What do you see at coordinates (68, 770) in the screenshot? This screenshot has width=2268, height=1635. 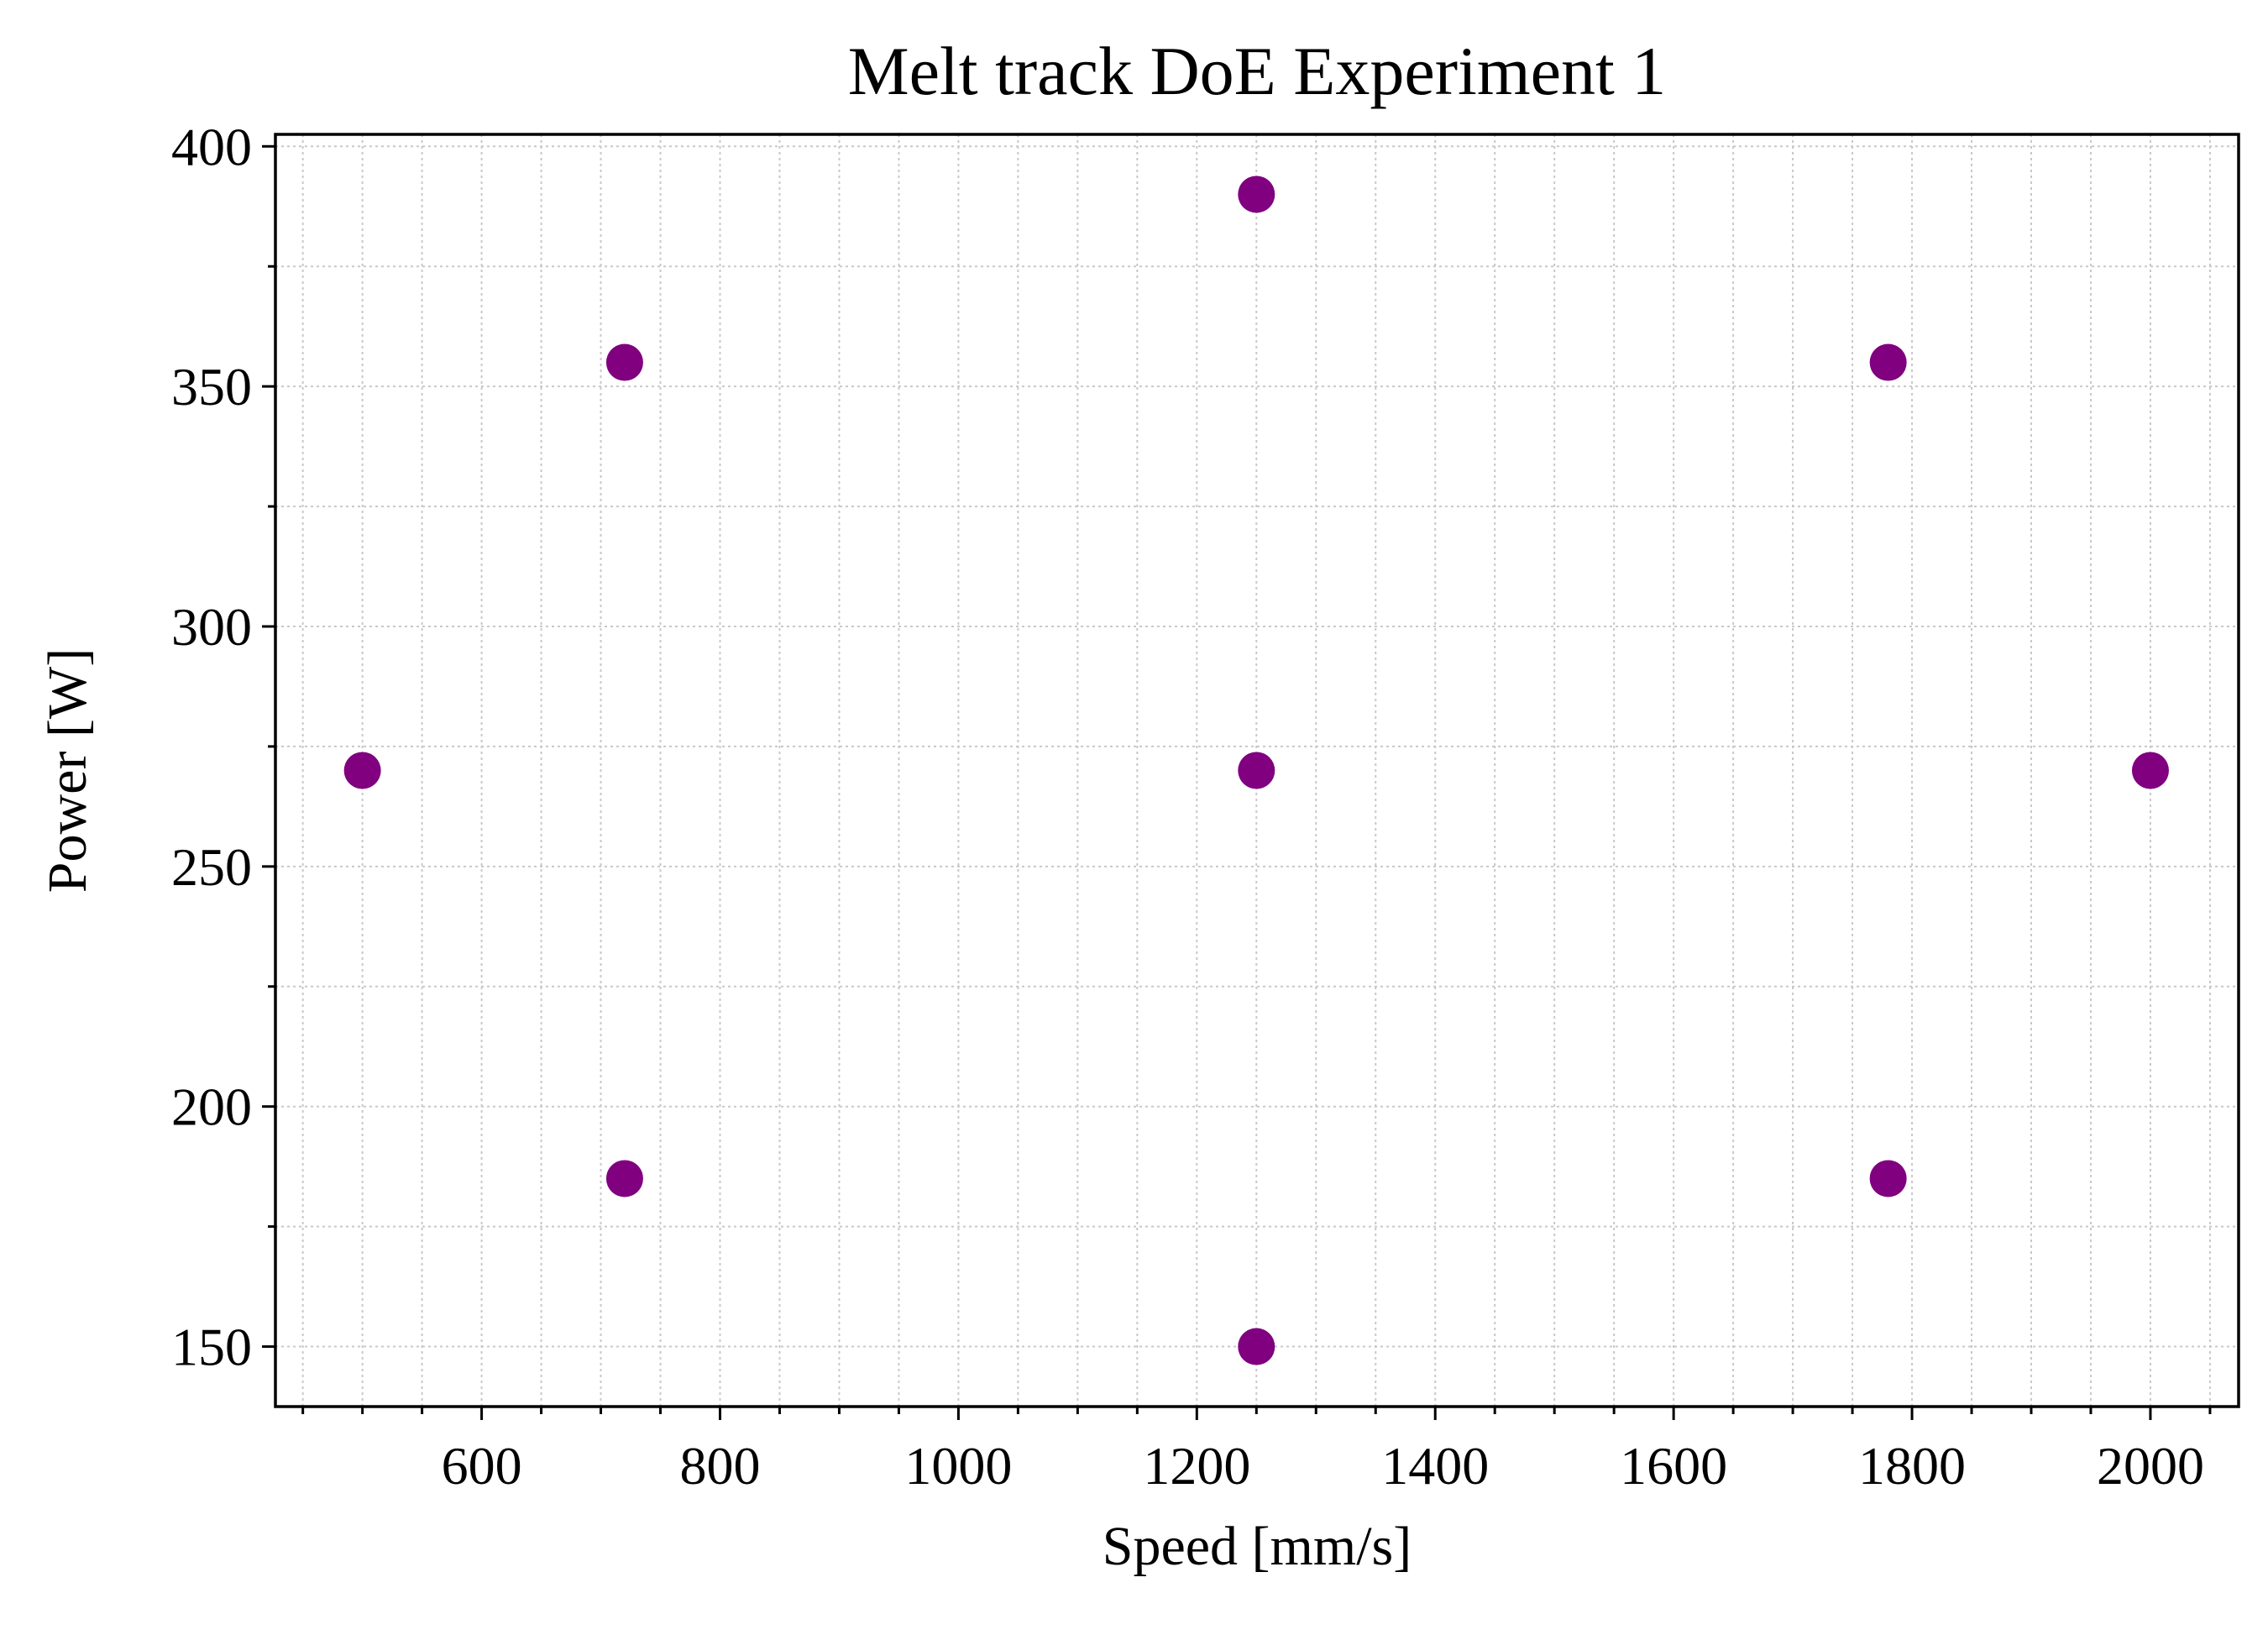 I see `y-axis-label: Power [W]` at bounding box center [68, 770].